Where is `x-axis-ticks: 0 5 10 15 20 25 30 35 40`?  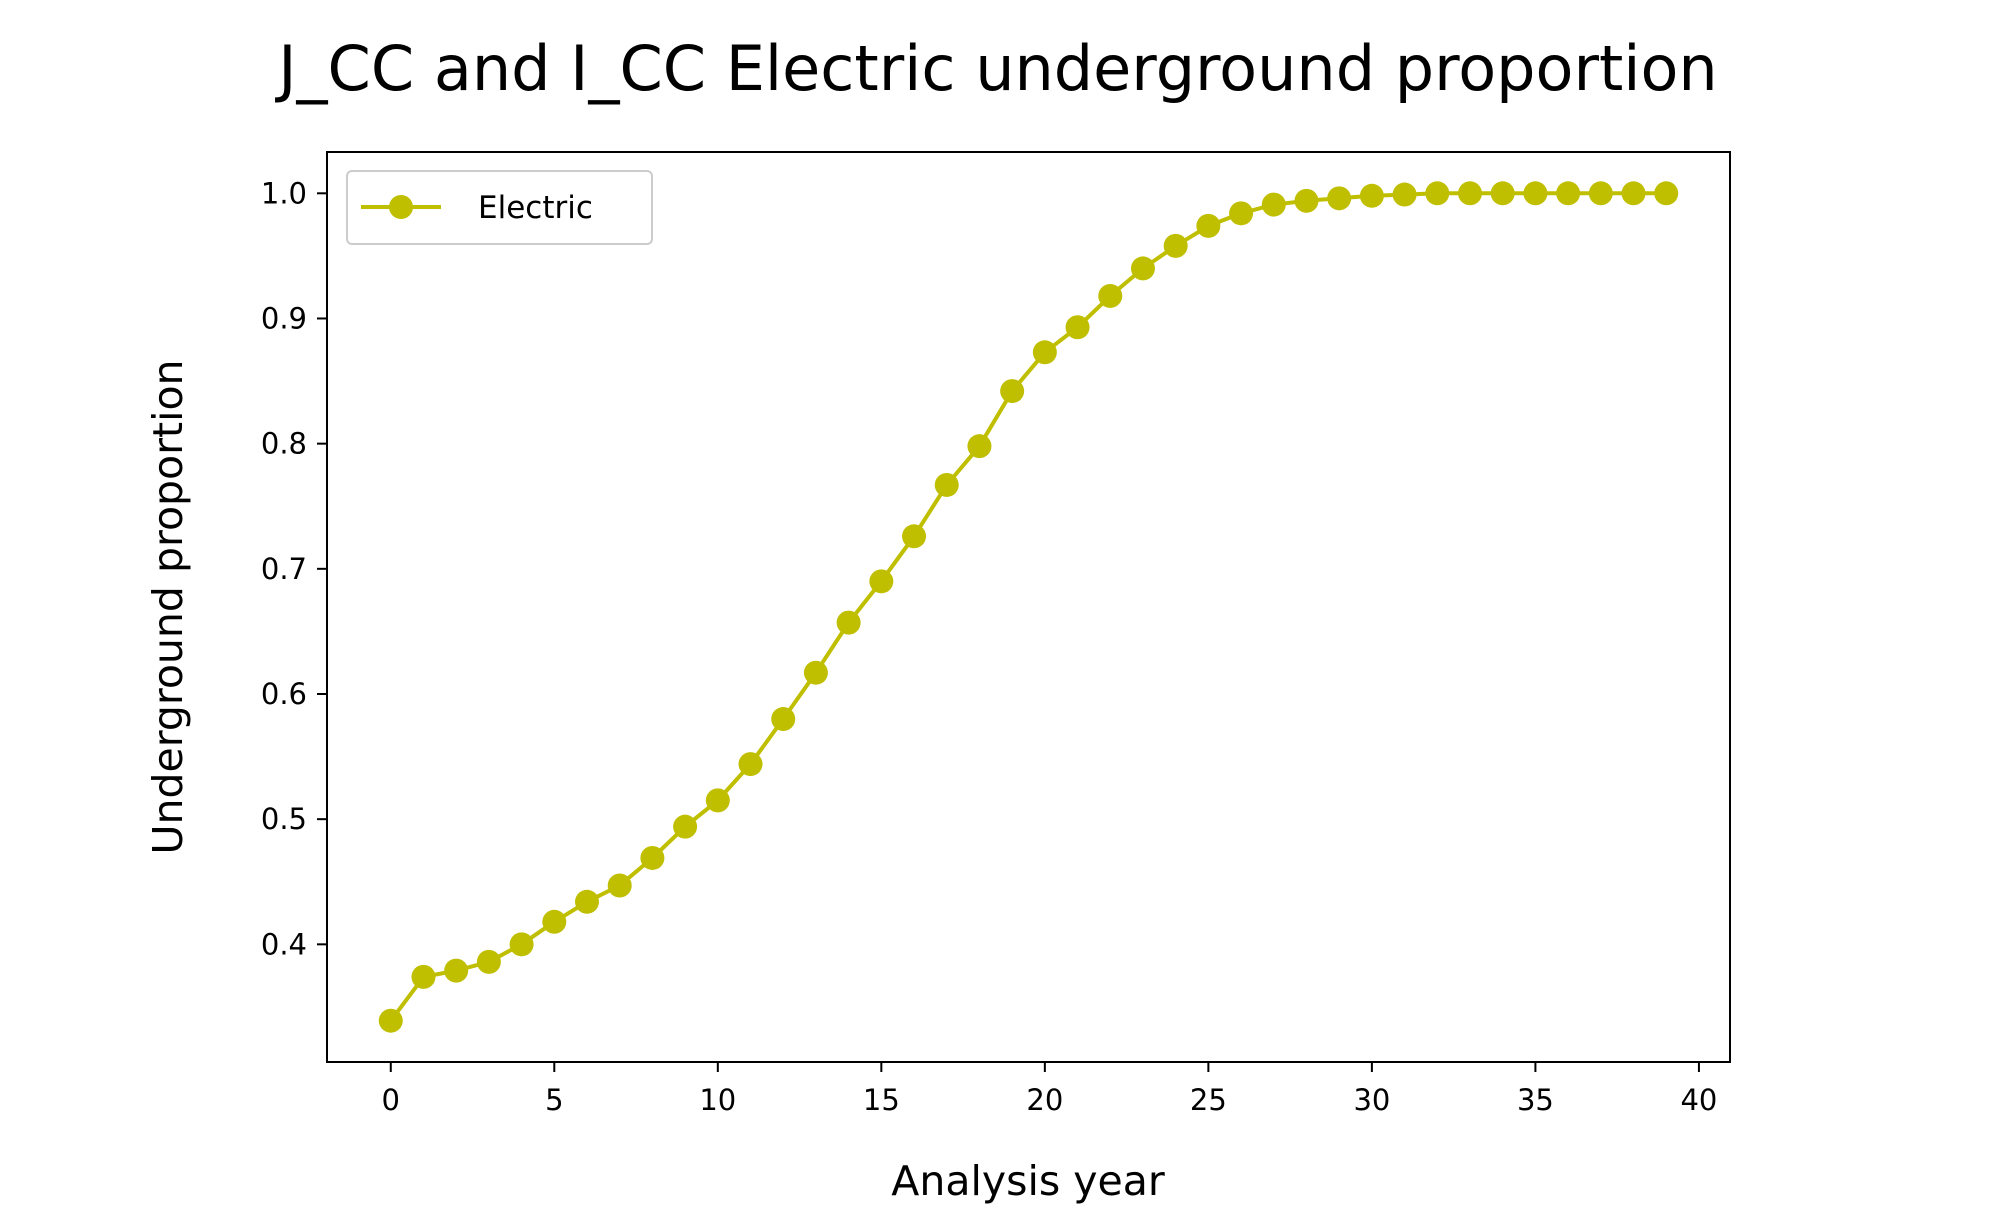 x-axis-ticks: 0 5 10 15 20 25 30 35 40 is located at coordinates (1049, 1089).